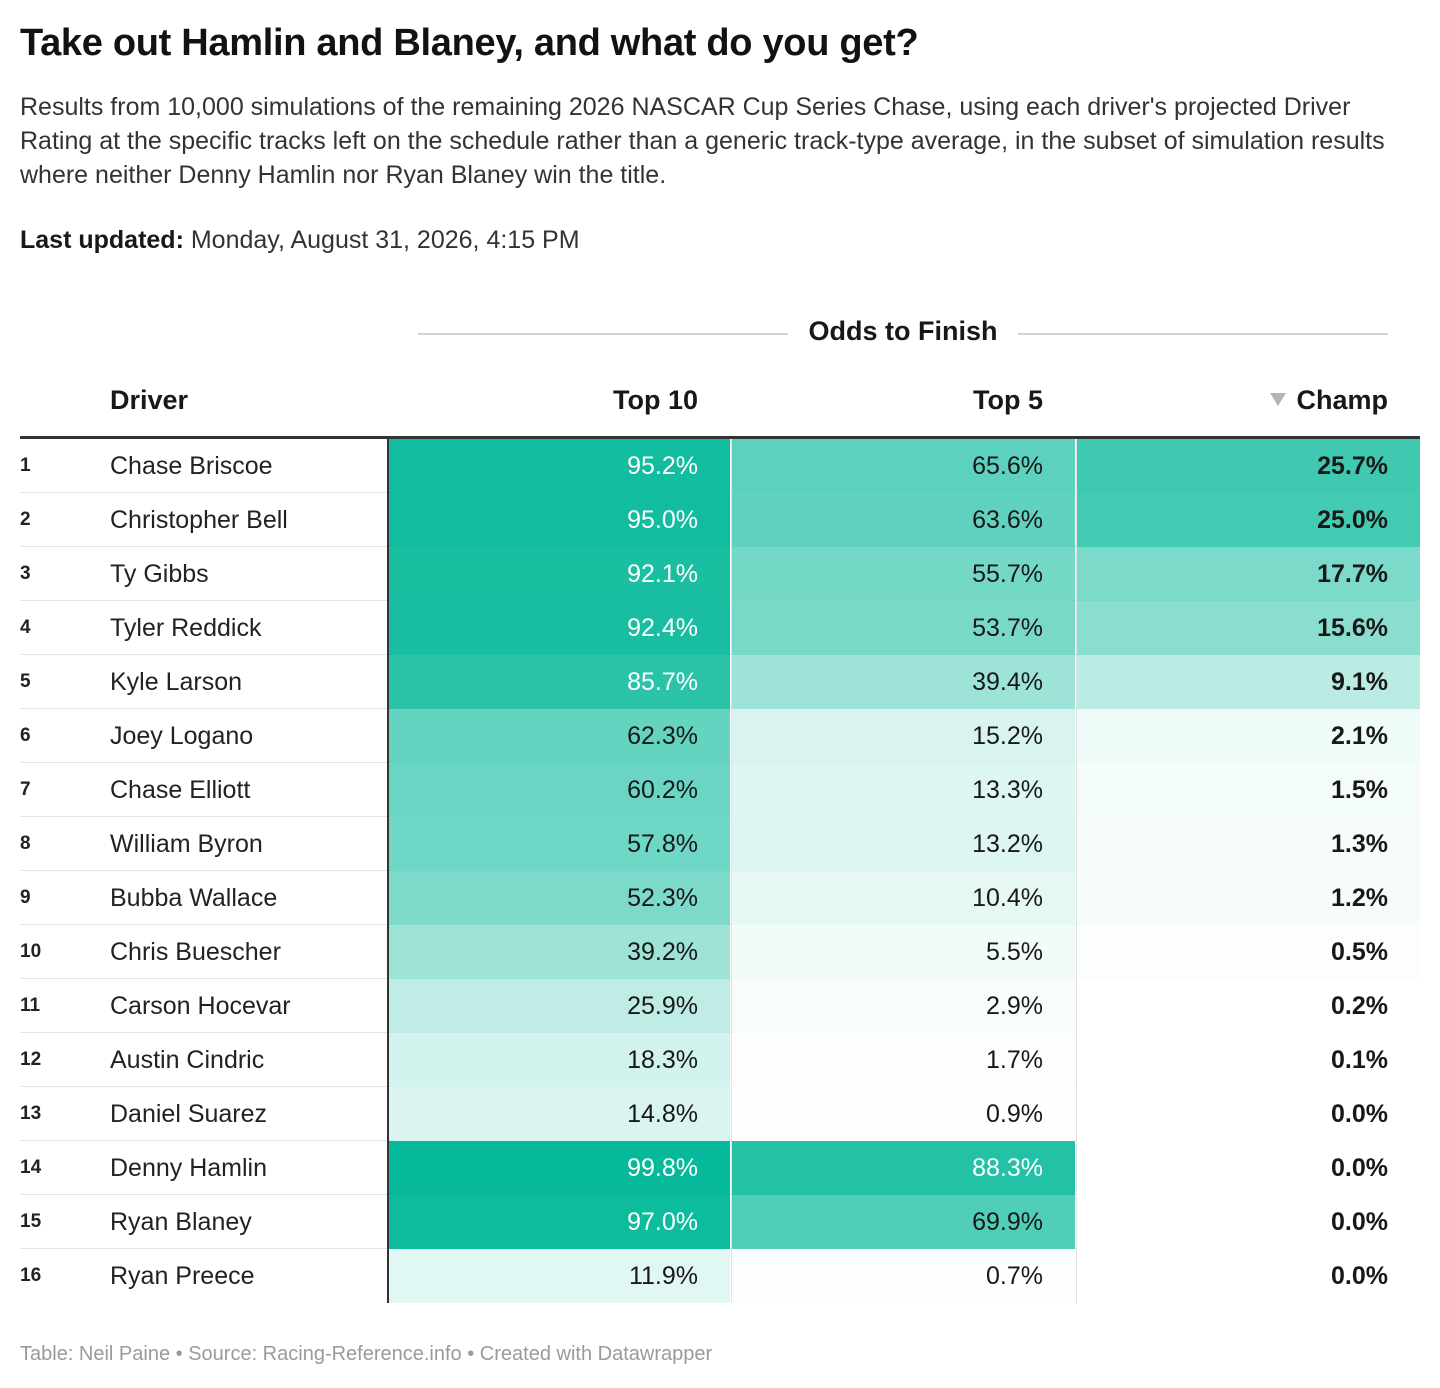  I want to click on top5-cell: 1.7%, so click(903, 1060).